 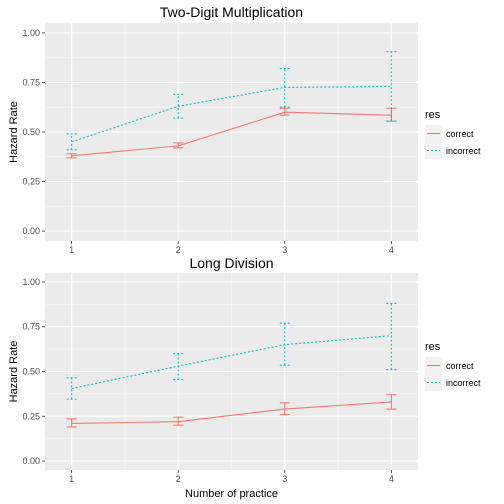 What do you see at coordinates (231, 494) in the screenshot?
I see `x-axis-title: Number of practice` at bounding box center [231, 494].